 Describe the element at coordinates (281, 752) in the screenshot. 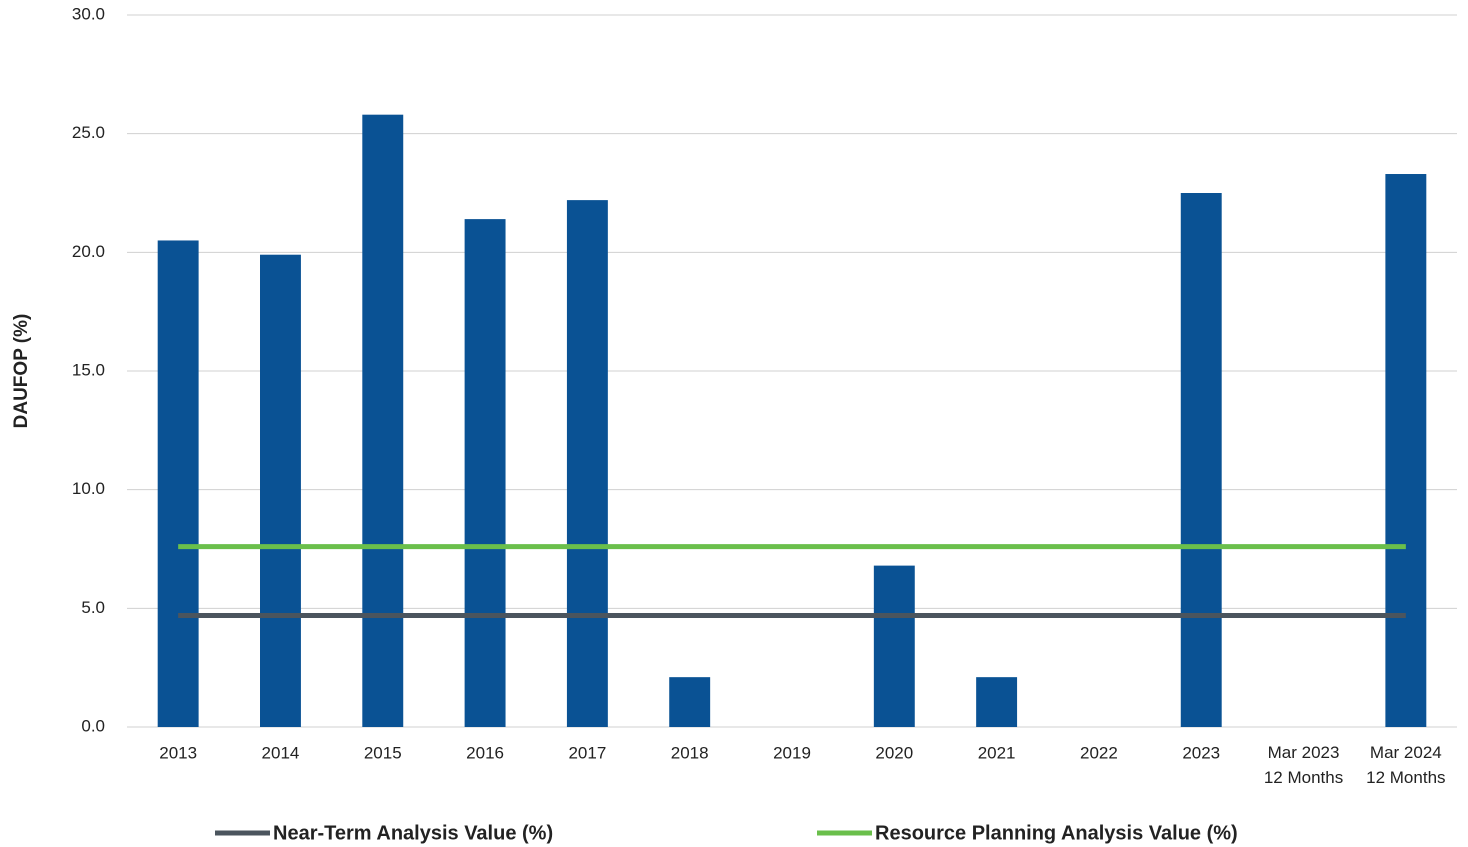

I see `x-tick-label: 2014` at that location.